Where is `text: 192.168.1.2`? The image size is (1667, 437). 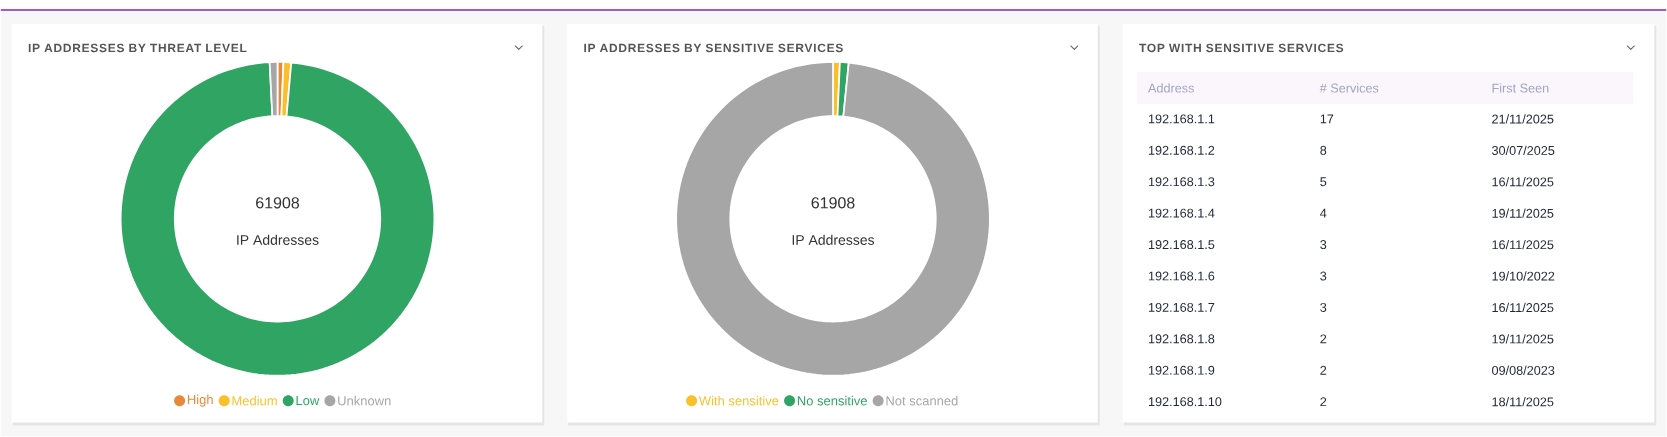 text: 192.168.1.2 is located at coordinates (1181, 150).